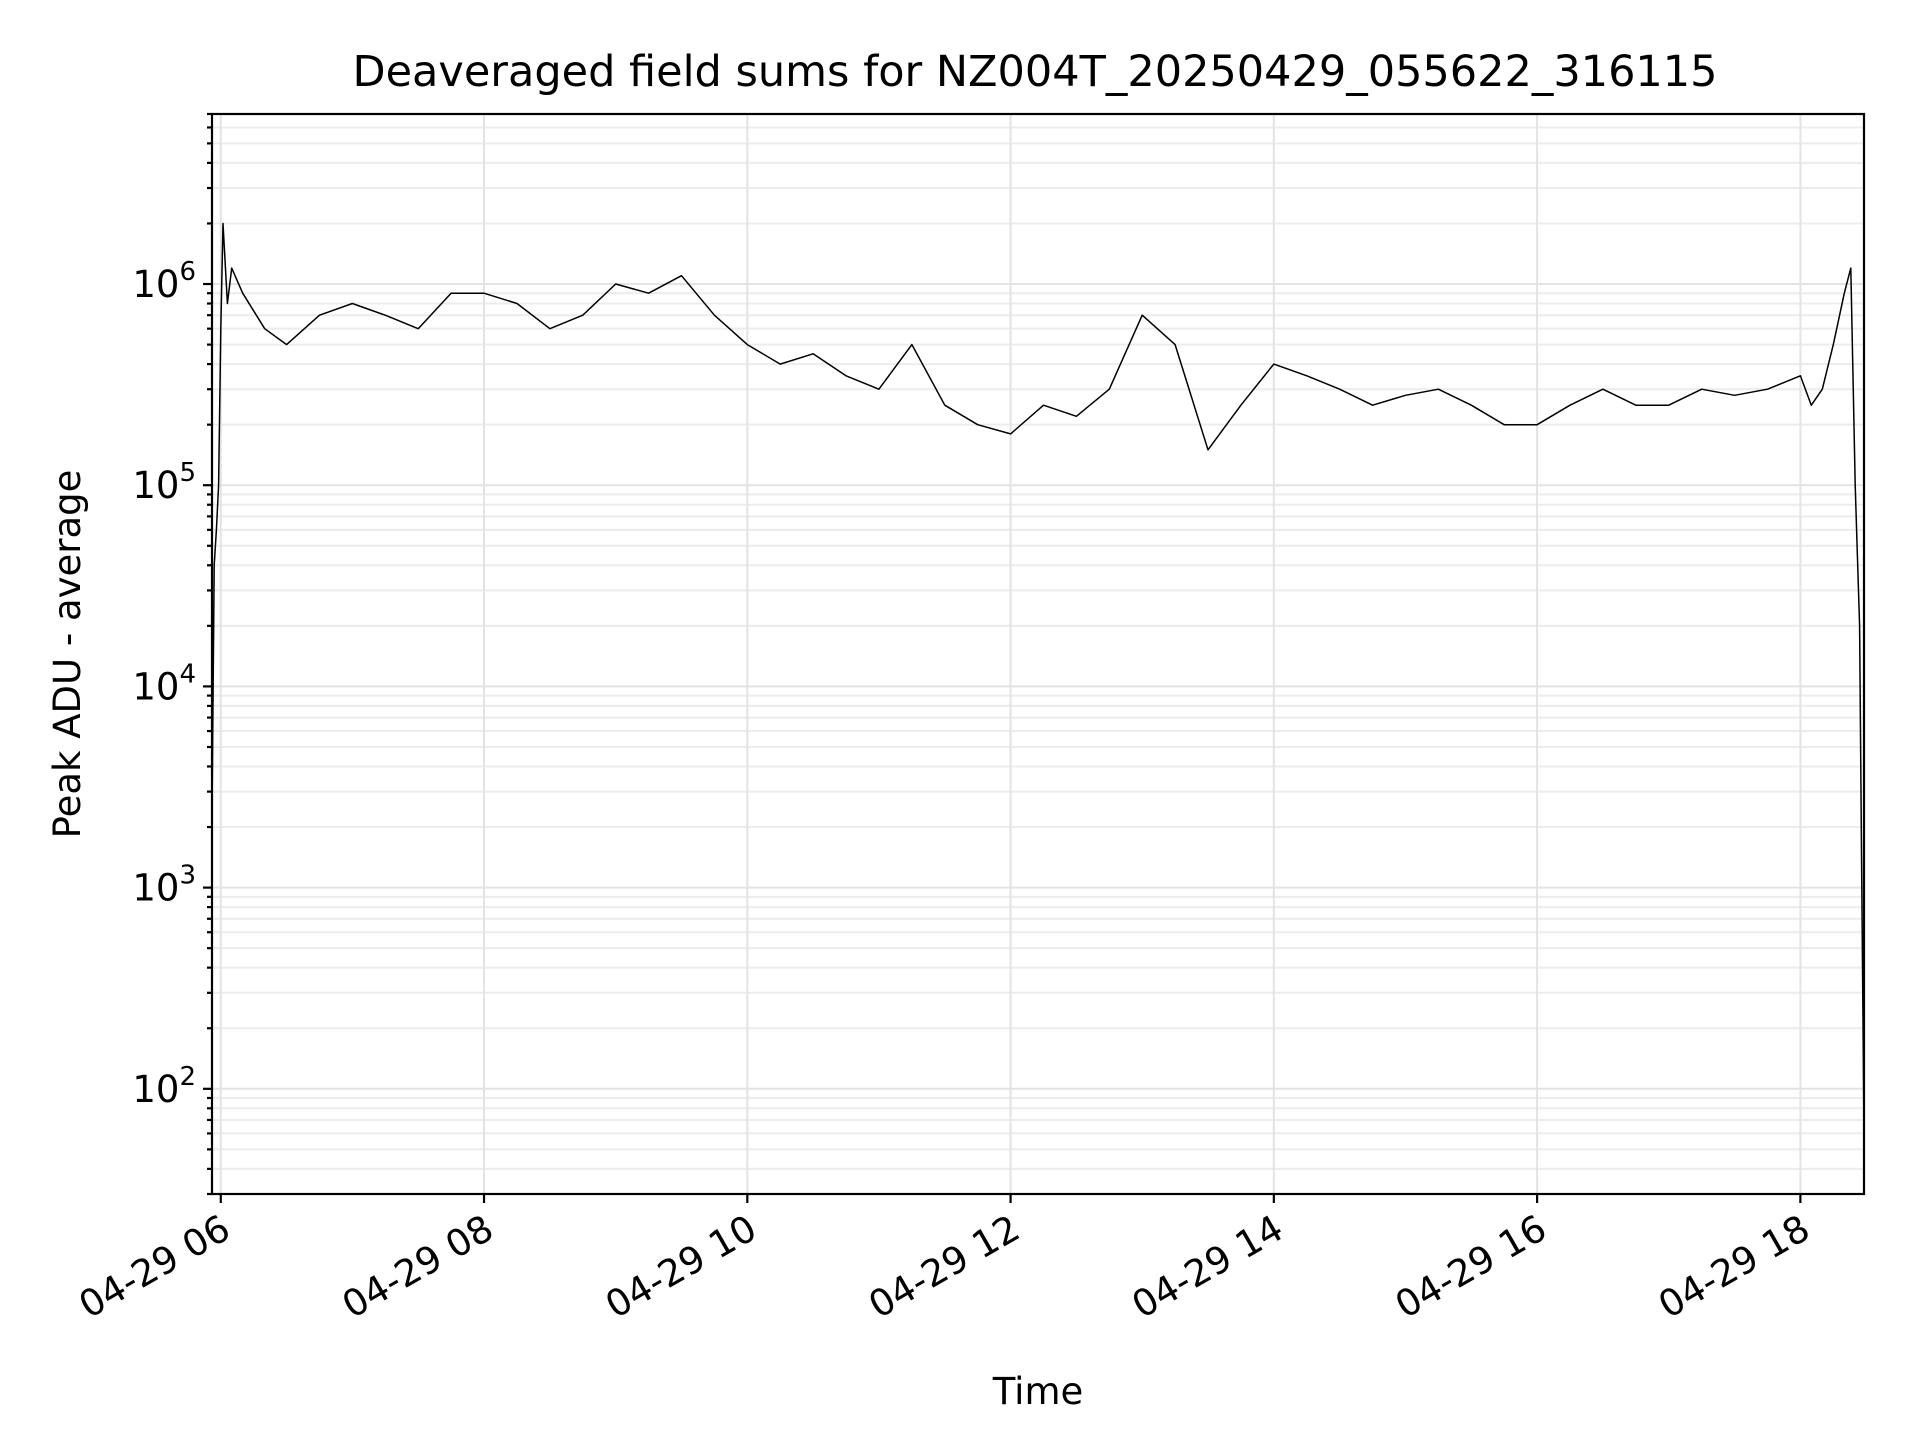 This screenshot has height=1440, width=1920. What do you see at coordinates (1038, 1391) in the screenshot?
I see `x-axis-label: Time` at bounding box center [1038, 1391].